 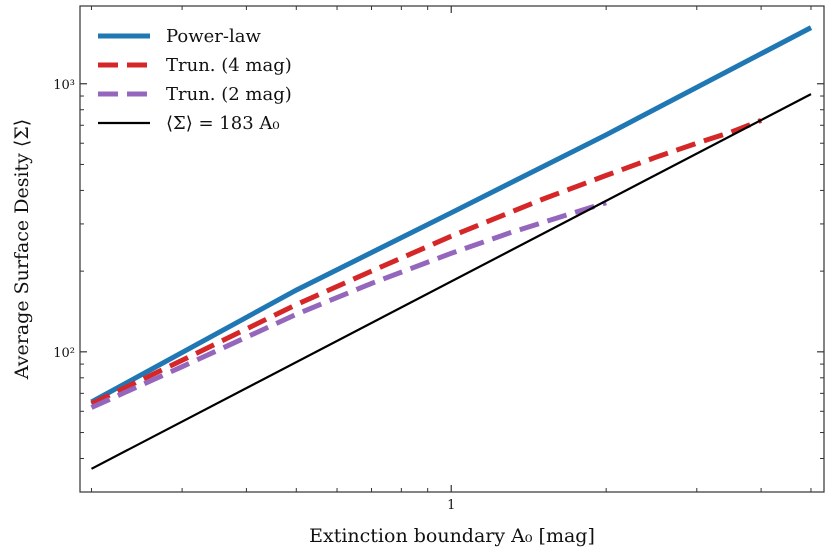 I want to click on x-axis-label: Extinction boundary A₀ [mag], so click(x=452, y=536).